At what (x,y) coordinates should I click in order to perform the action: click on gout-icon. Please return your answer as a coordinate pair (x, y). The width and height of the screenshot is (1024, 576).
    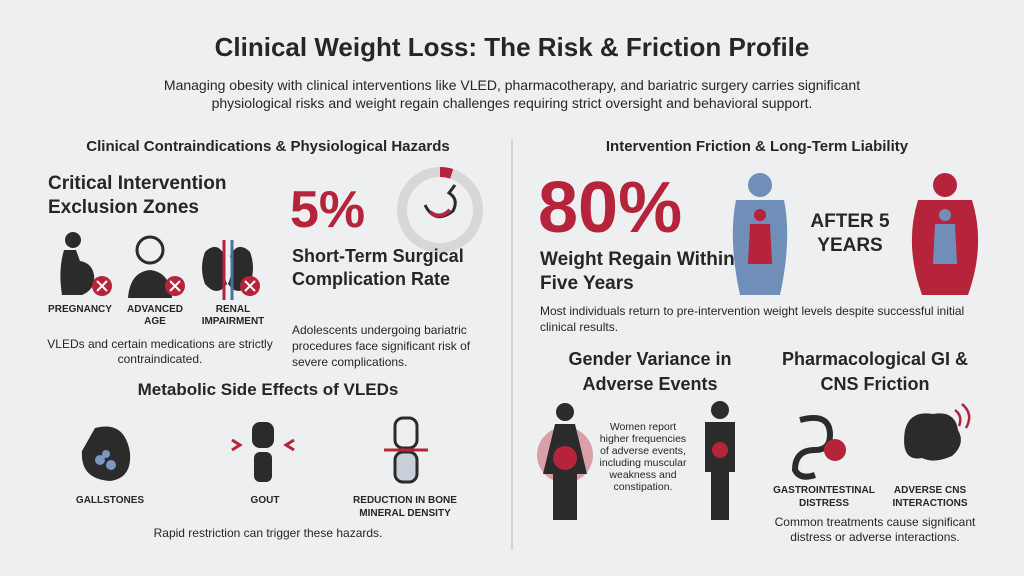
    Looking at the image, I should click on (263, 452).